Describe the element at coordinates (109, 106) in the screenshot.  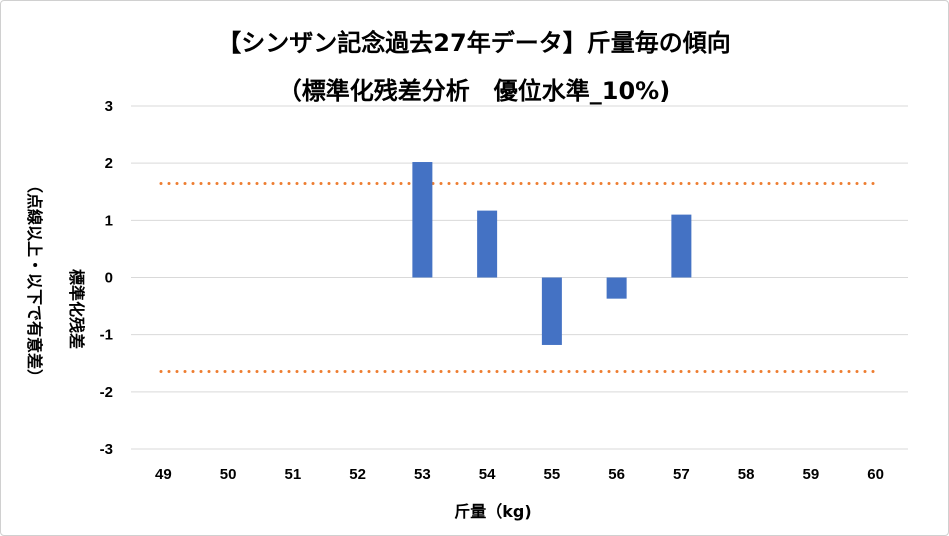
I see `y-tick-label: 3` at that location.